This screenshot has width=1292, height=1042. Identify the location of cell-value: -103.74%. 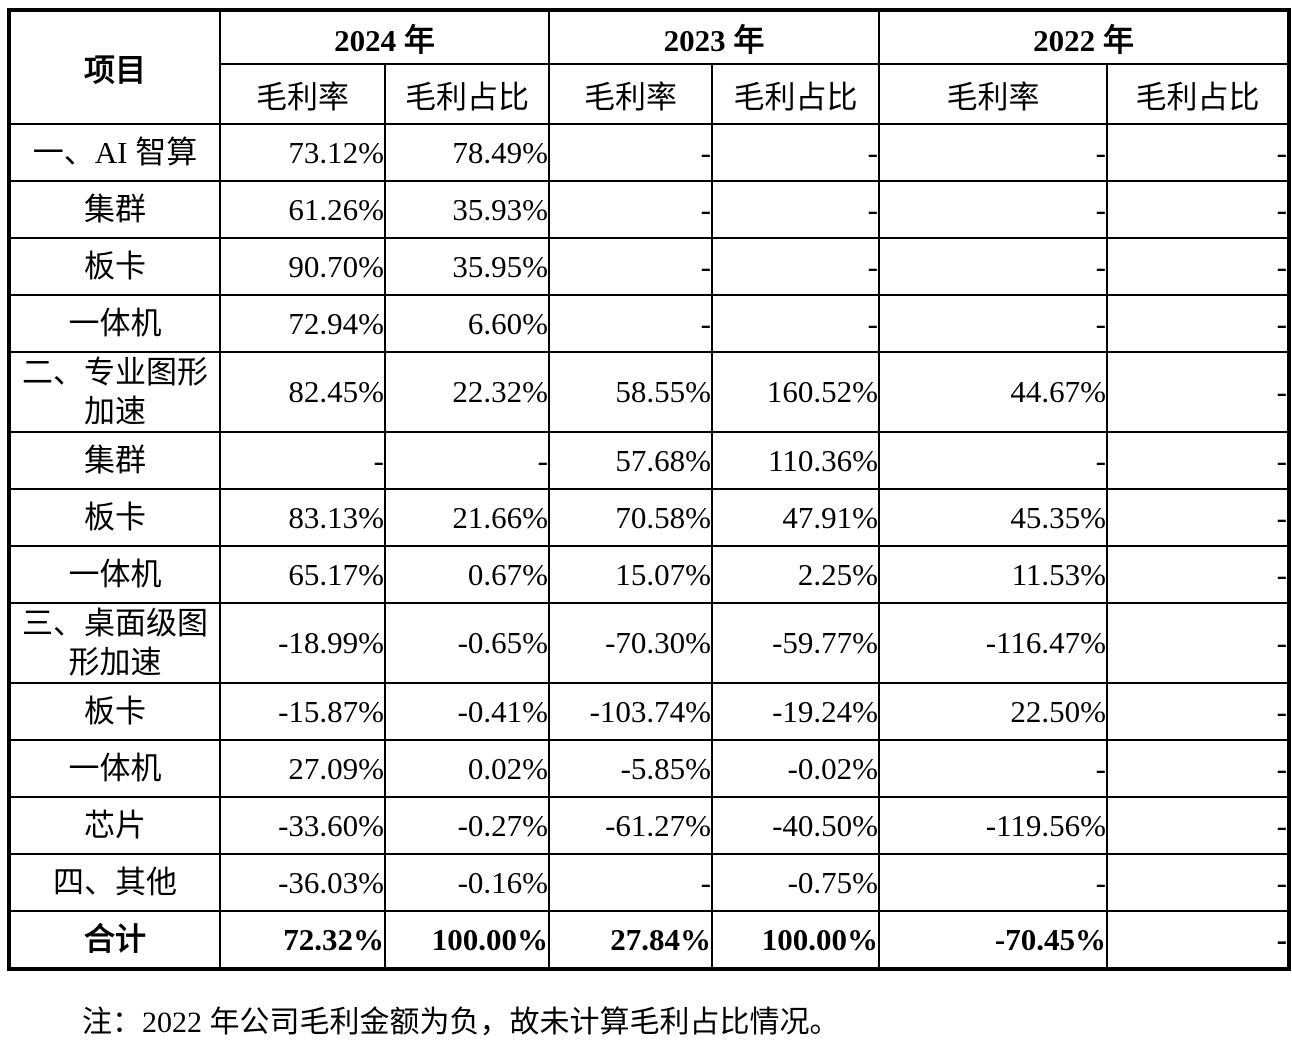
(630, 712).